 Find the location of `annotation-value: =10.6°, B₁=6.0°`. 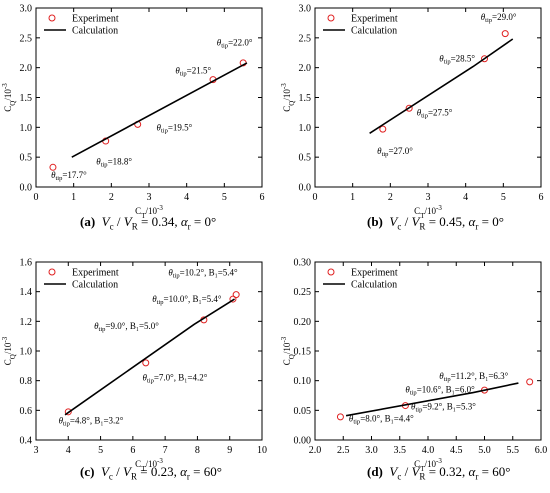

annotation-value: =10.6°, B₁=6.0° is located at coordinates (446, 390).